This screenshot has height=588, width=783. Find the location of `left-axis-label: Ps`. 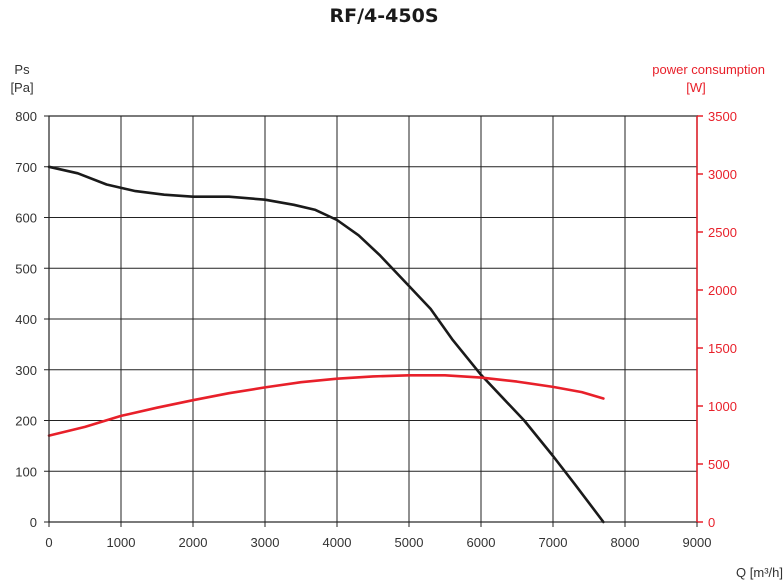

left-axis-label: Ps is located at coordinates (22, 69).